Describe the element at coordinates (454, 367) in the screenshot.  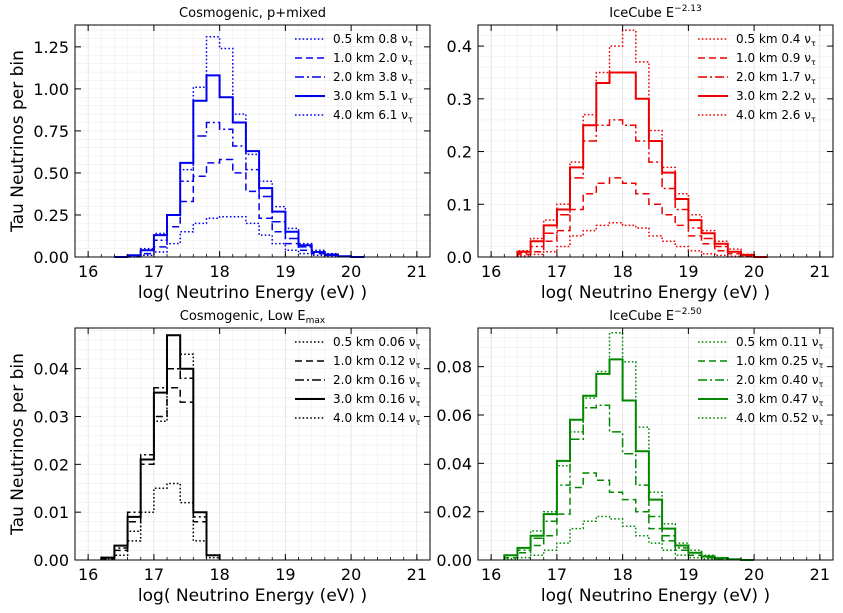
I see `y-tick-label: 0.08` at that location.